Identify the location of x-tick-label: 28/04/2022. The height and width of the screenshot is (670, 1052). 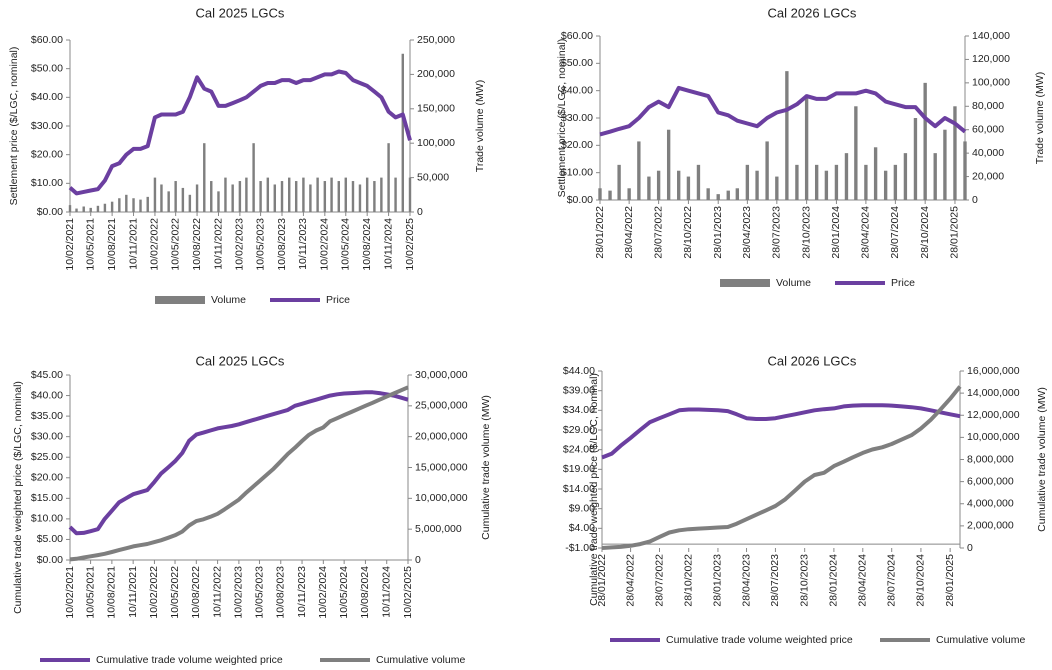
(629, 232).